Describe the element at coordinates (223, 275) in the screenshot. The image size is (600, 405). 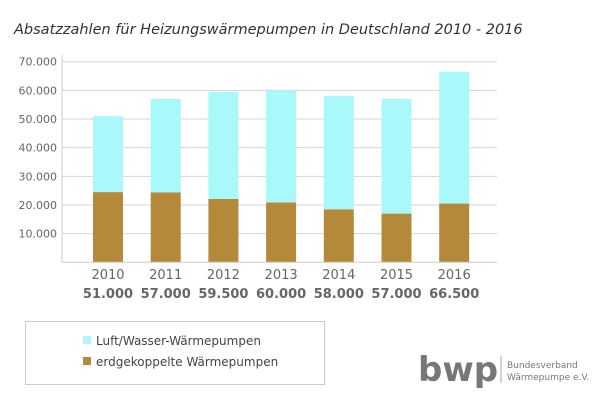
I see `x-tick-label: 2012` at that location.